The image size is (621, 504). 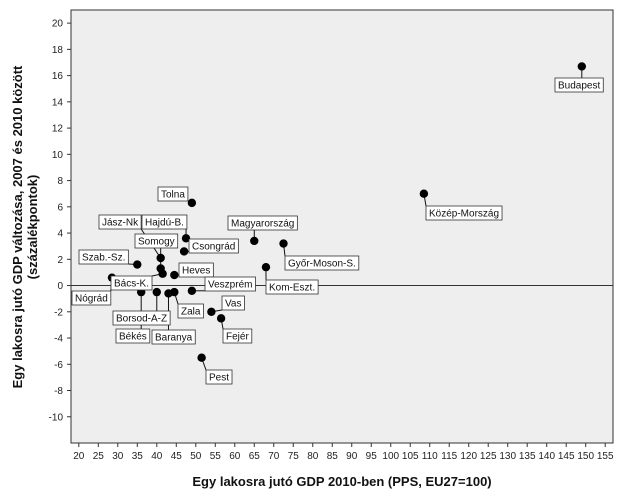 I want to click on x-tick-label: 115, so click(x=449, y=456).